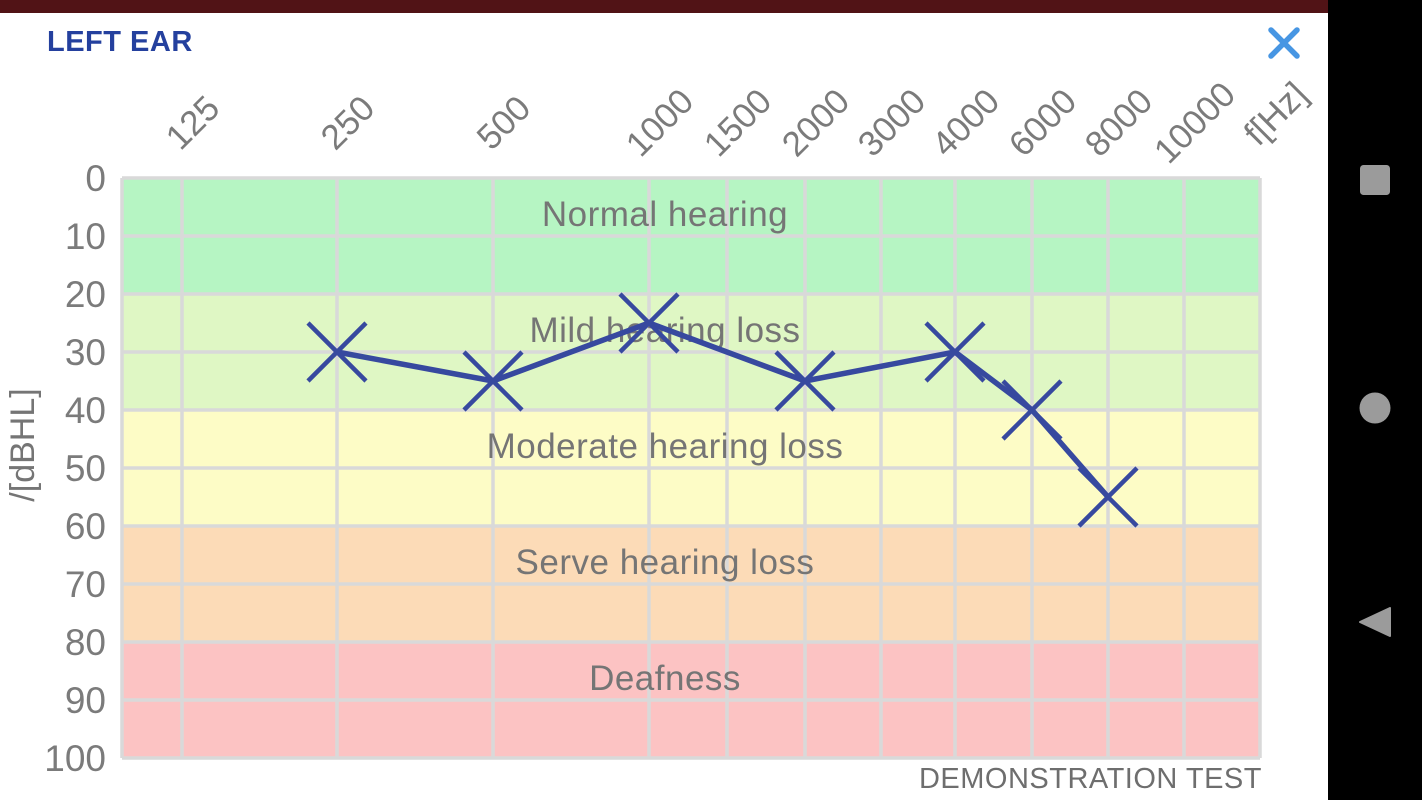  I want to click on watermark-label: DEMONSTRATION TEST, so click(1090, 779).